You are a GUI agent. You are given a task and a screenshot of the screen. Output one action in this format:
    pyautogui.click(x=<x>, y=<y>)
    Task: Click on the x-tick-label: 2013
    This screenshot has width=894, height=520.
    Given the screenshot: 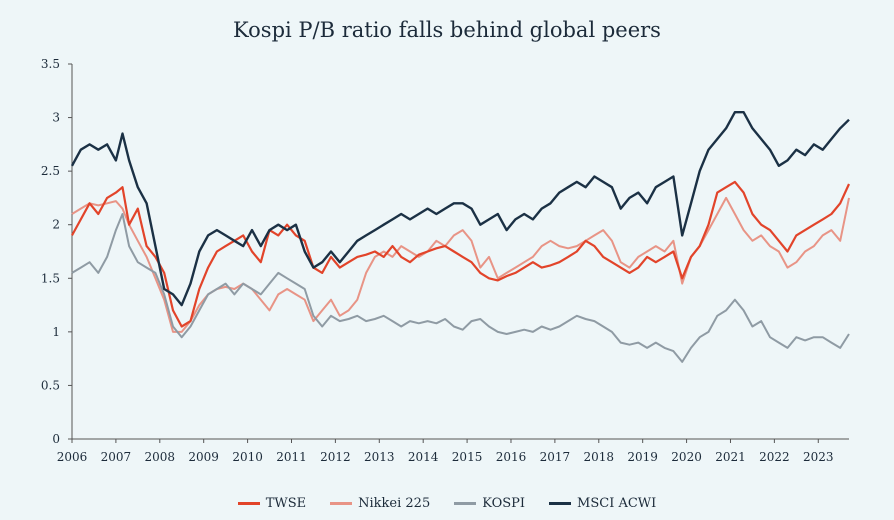 What is the action you would take?
    pyautogui.click(x=379, y=457)
    